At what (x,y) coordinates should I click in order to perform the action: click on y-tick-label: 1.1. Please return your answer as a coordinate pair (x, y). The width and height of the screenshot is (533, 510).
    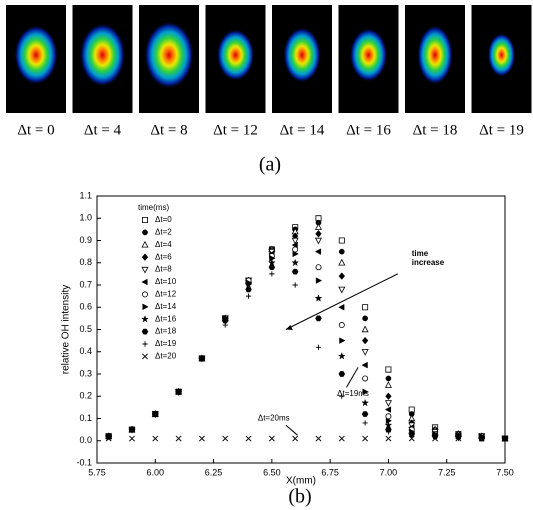
    Looking at the image, I should click on (85, 195).